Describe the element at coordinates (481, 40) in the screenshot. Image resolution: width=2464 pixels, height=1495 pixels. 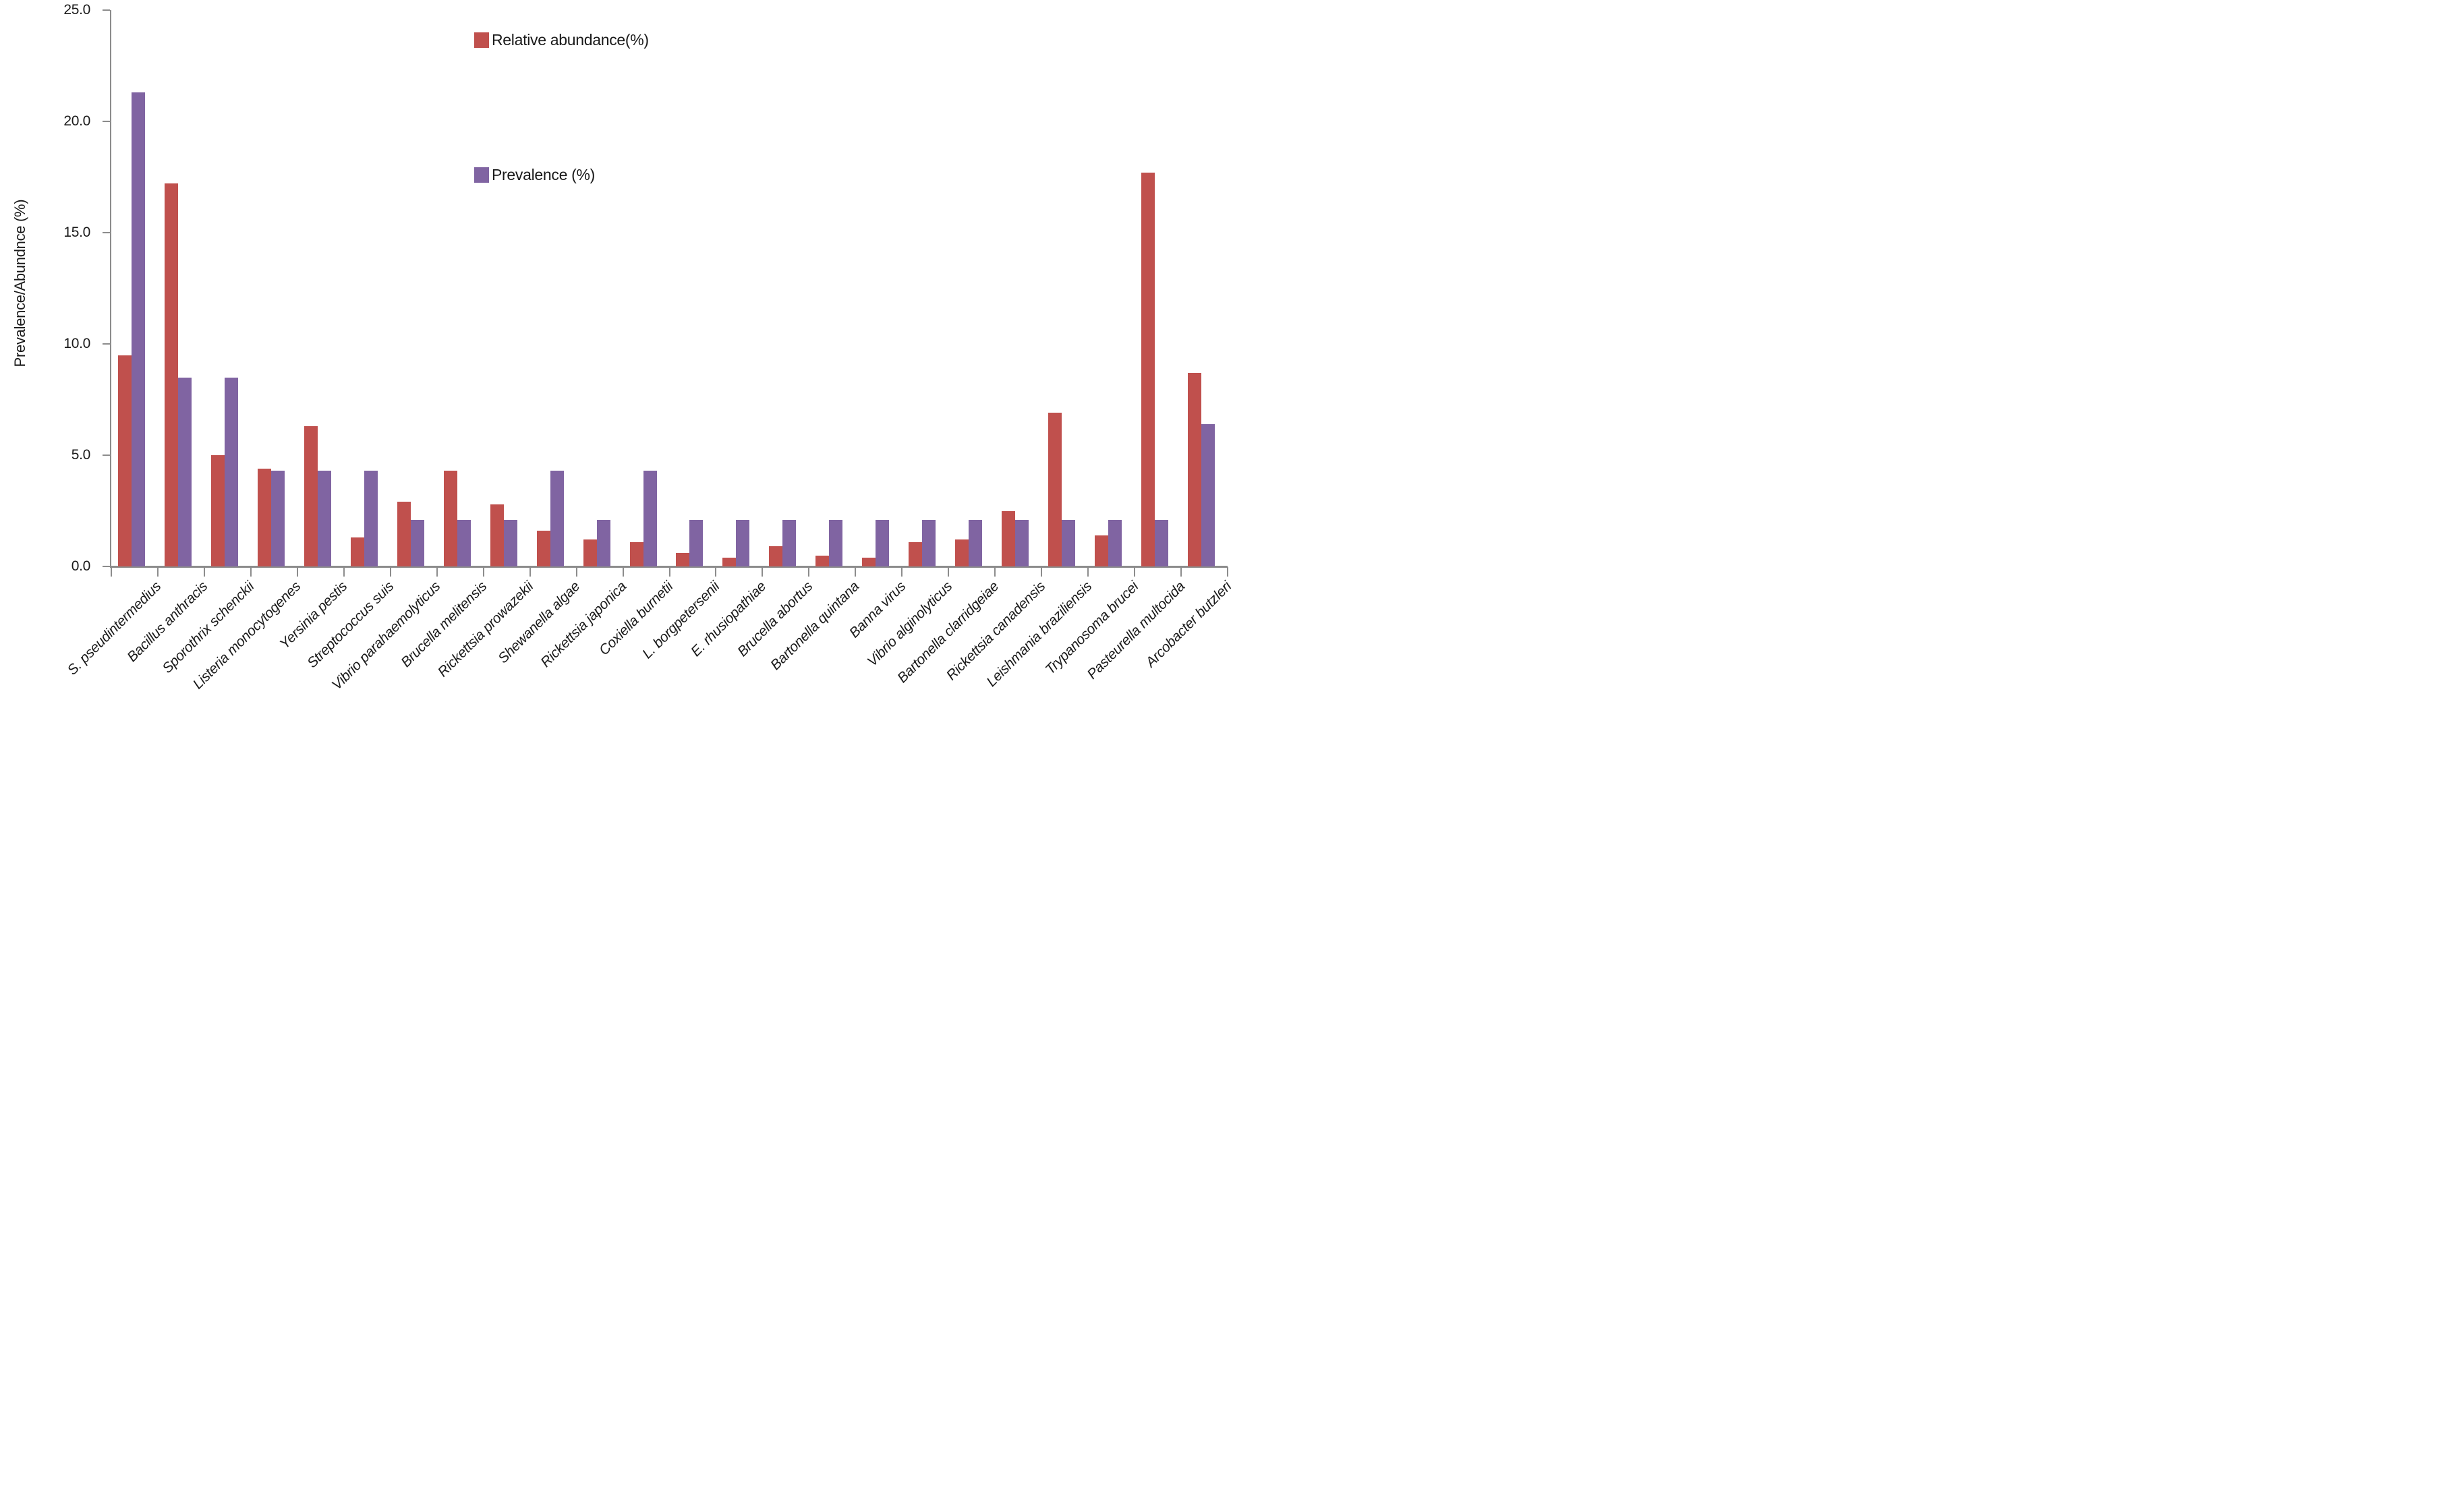
I see `legend-swatch-abundance` at that location.